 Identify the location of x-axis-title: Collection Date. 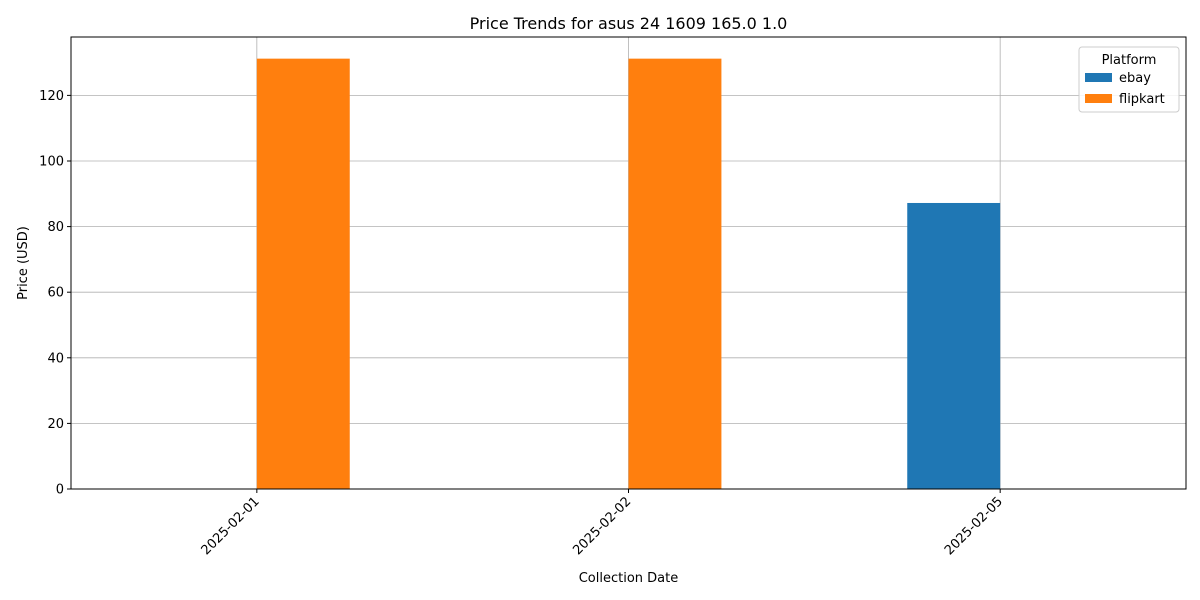
(629, 578).